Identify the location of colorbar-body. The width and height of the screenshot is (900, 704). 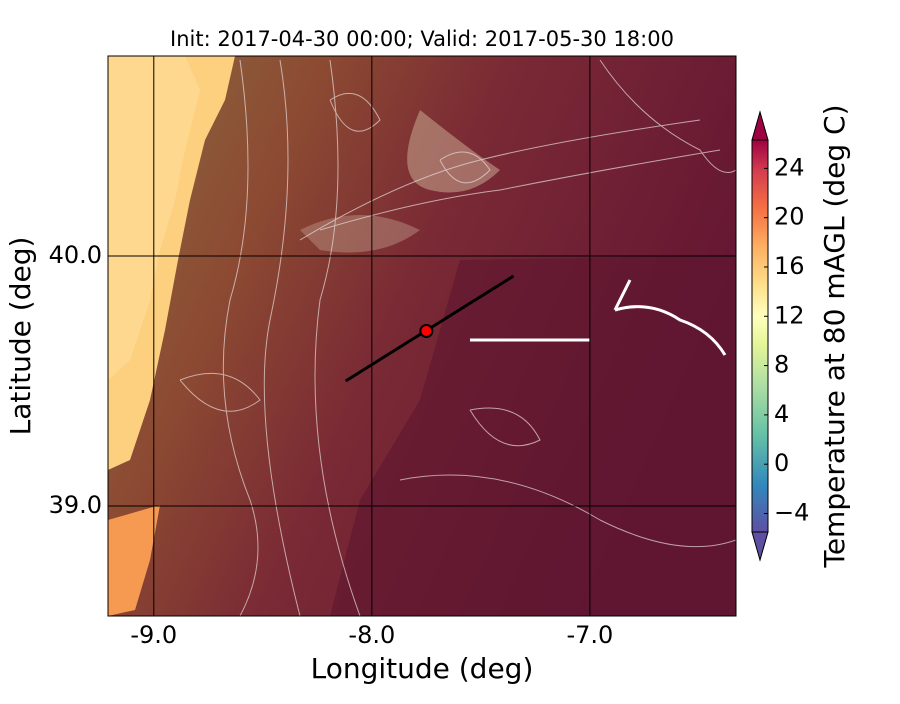
(760, 336).